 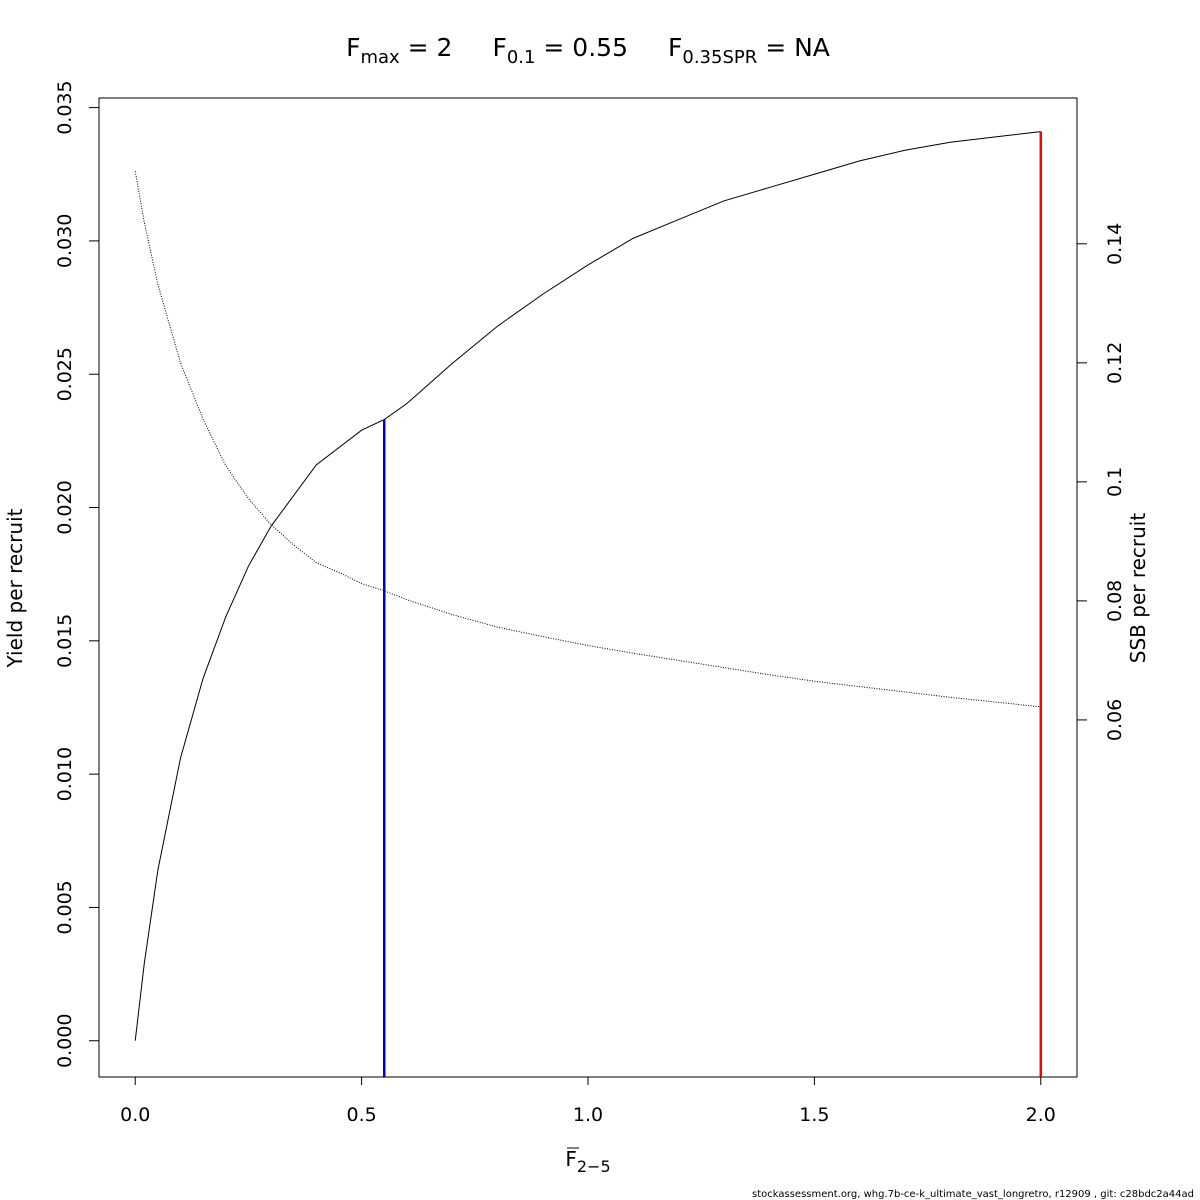 What do you see at coordinates (1115, 363) in the screenshot?
I see `y2-tick-label: 0.12` at bounding box center [1115, 363].